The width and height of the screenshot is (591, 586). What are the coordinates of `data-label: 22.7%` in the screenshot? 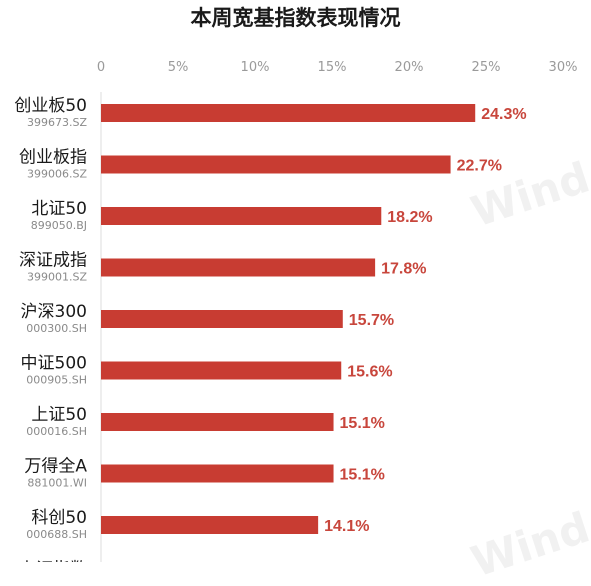 It's located at (479, 166).